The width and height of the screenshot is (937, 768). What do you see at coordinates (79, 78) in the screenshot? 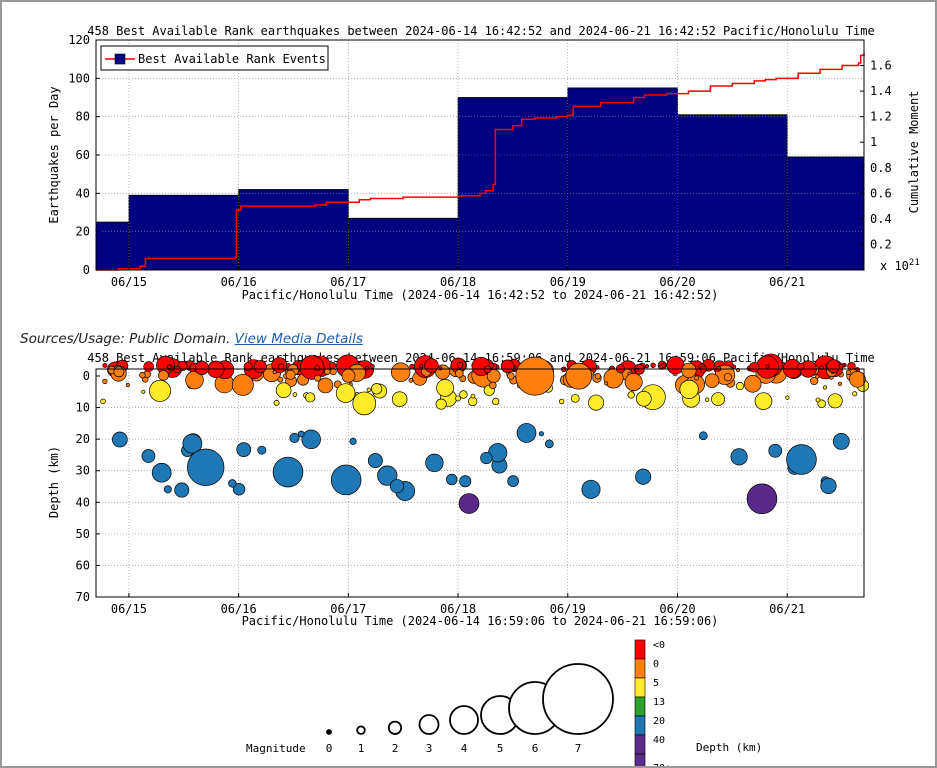
I see `y-tick-label: 100` at bounding box center [79, 78].